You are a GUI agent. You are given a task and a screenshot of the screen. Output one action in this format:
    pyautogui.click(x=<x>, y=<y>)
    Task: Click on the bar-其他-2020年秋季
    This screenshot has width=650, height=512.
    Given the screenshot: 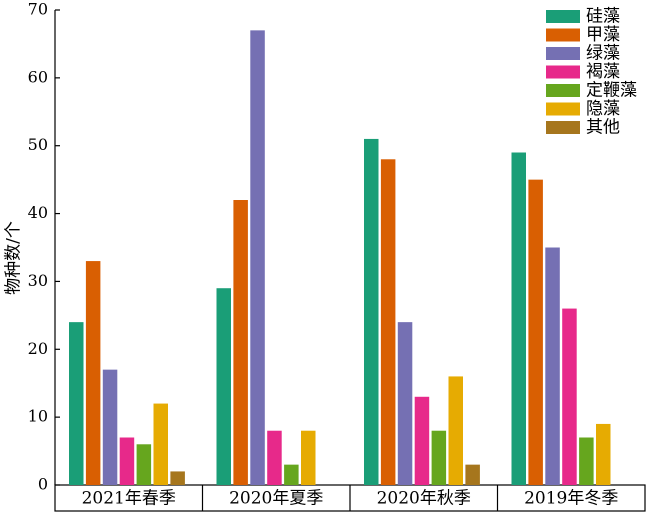 What is the action you would take?
    pyautogui.click(x=472, y=474)
    